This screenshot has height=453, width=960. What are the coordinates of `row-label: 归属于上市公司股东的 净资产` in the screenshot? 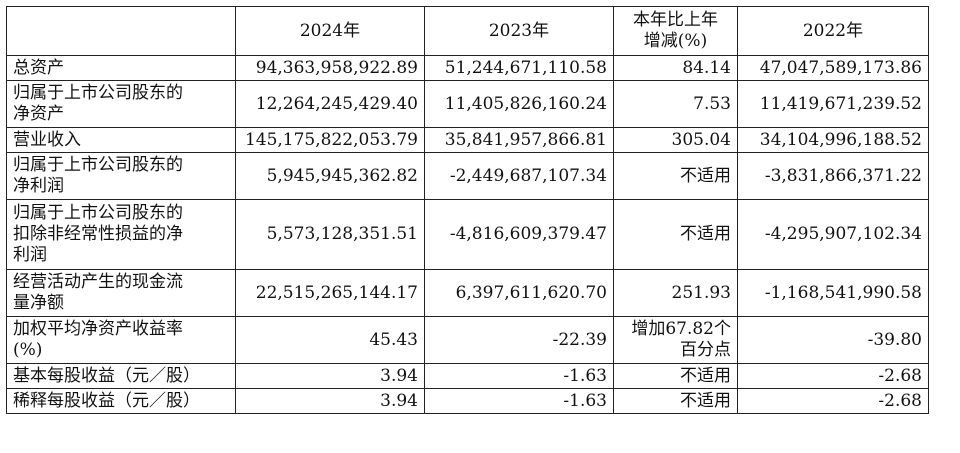 It's located at (121, 104).